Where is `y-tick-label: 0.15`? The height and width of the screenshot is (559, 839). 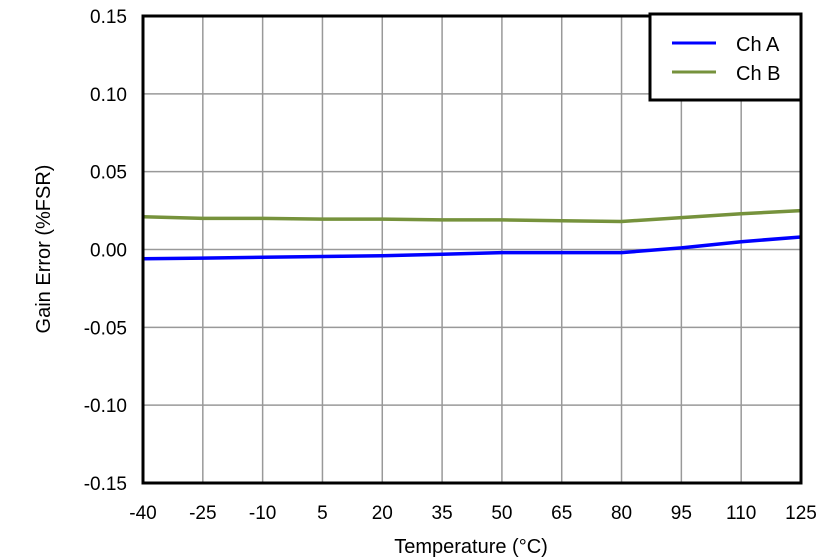 y-tick-label: 0.15 is located at coordinates (108, 17).